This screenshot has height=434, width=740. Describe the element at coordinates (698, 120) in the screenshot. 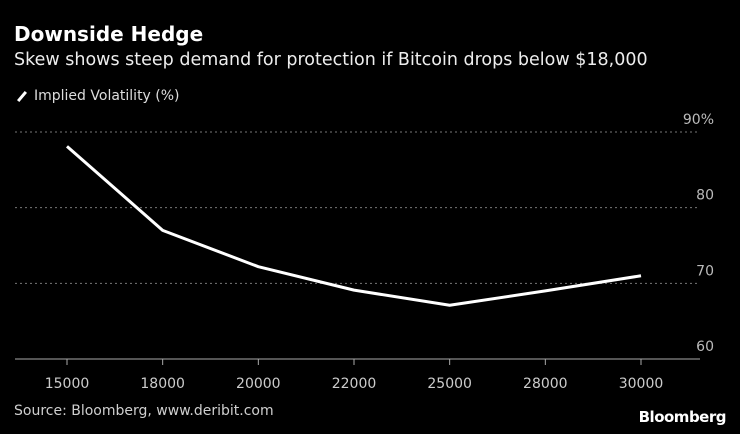

I see `y-tick-label: 90%` at that location.